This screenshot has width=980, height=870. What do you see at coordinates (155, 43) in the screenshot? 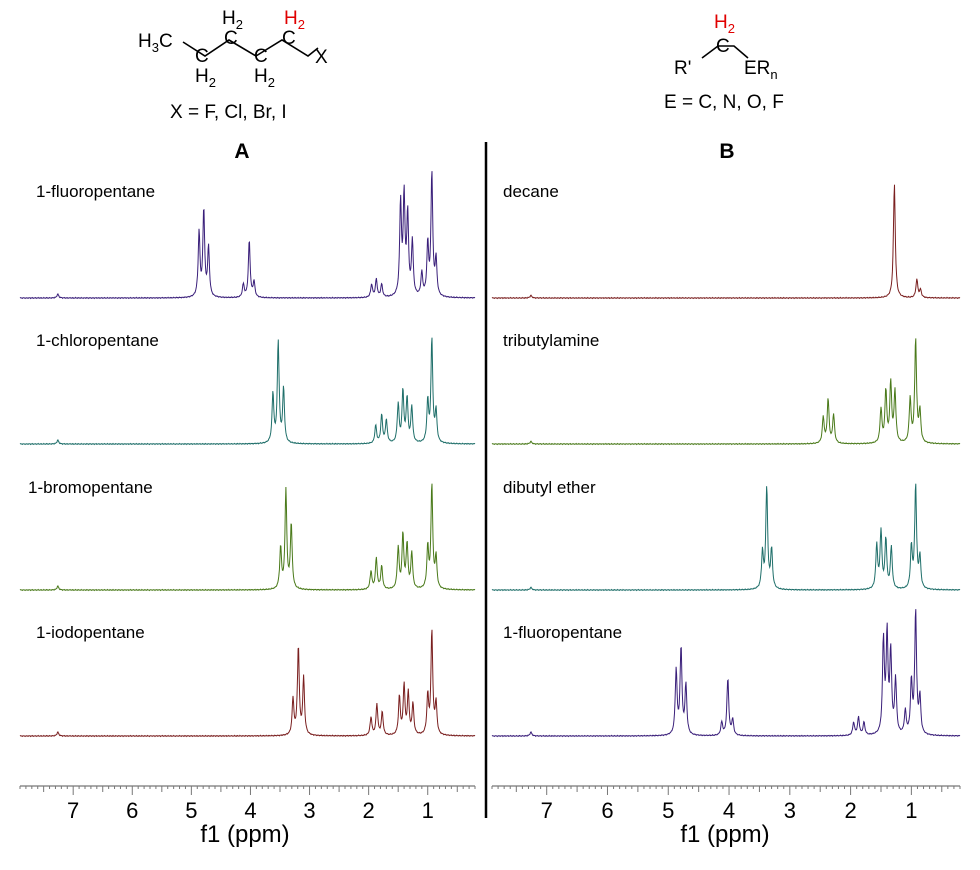
I see `ch3-label: H3C` at bounding box center [155, 43].